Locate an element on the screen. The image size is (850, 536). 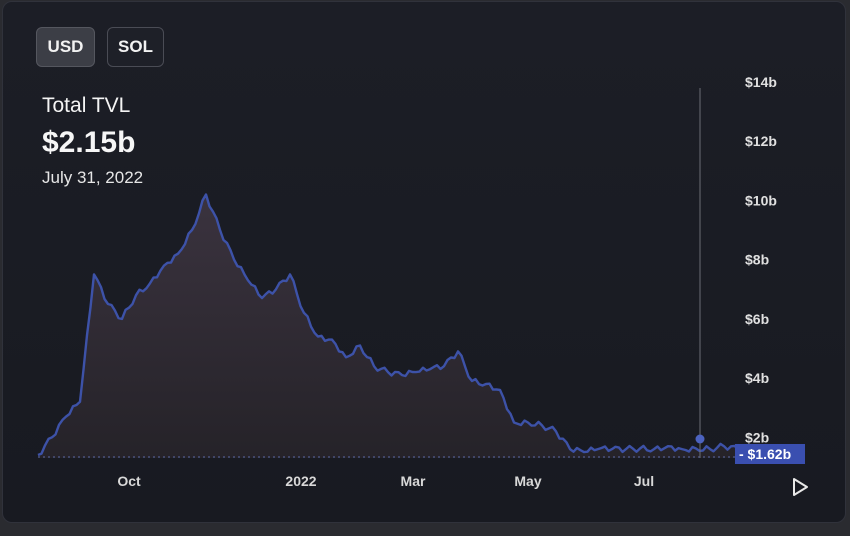
x-tick-label: Mar is located at coordinates (413, 481).